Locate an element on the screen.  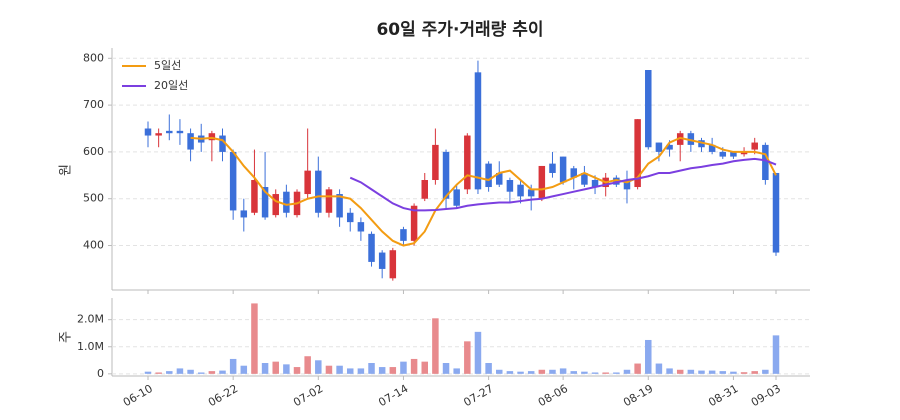
x-tick-label: 07-14 is located at coordinates (393, 395).